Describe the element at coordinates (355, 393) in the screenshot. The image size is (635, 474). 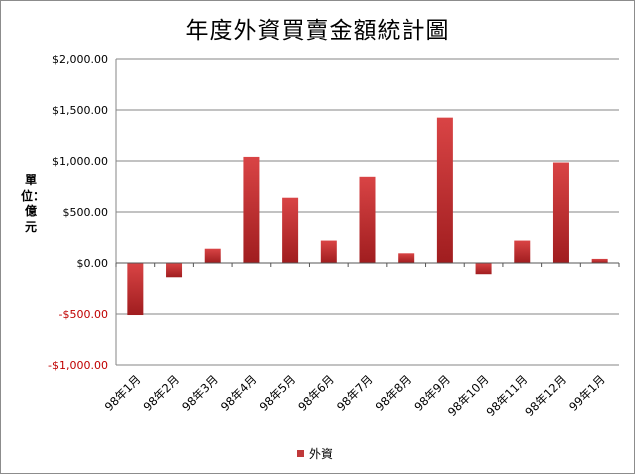
I see `x-tick-label: 98年7月` at that location.